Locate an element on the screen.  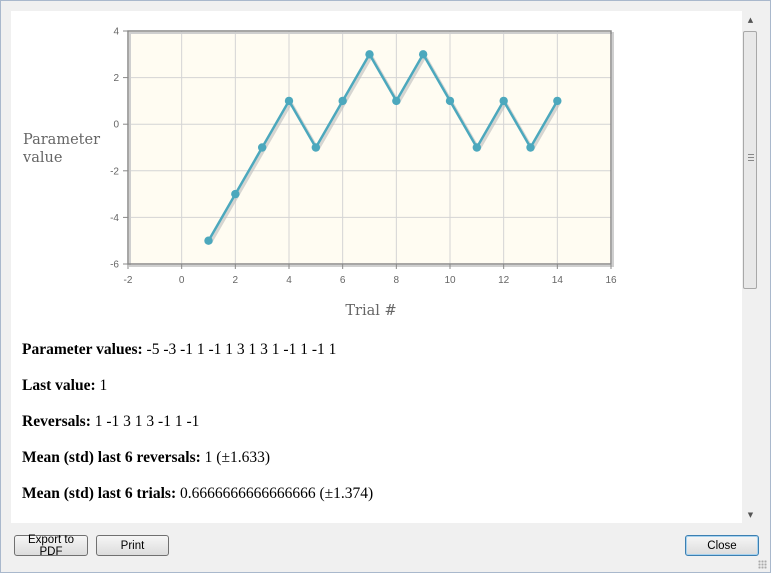
scroll-up-arrow-icon: ▲ is located at coordinates (750, 19).